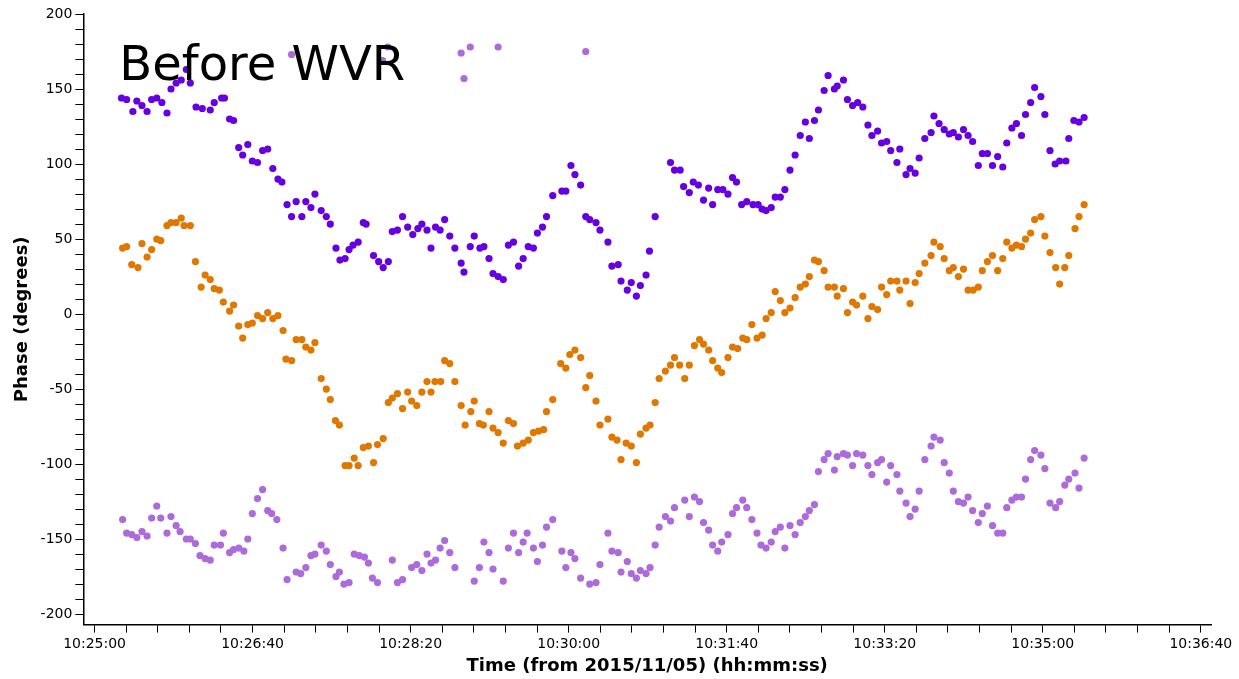 The image size is (1239, 679). What do you see at coordinates (411, 642) in the screenshot?
I see `x-tick-label: 10:28:20` at bounding box center [411, 642].